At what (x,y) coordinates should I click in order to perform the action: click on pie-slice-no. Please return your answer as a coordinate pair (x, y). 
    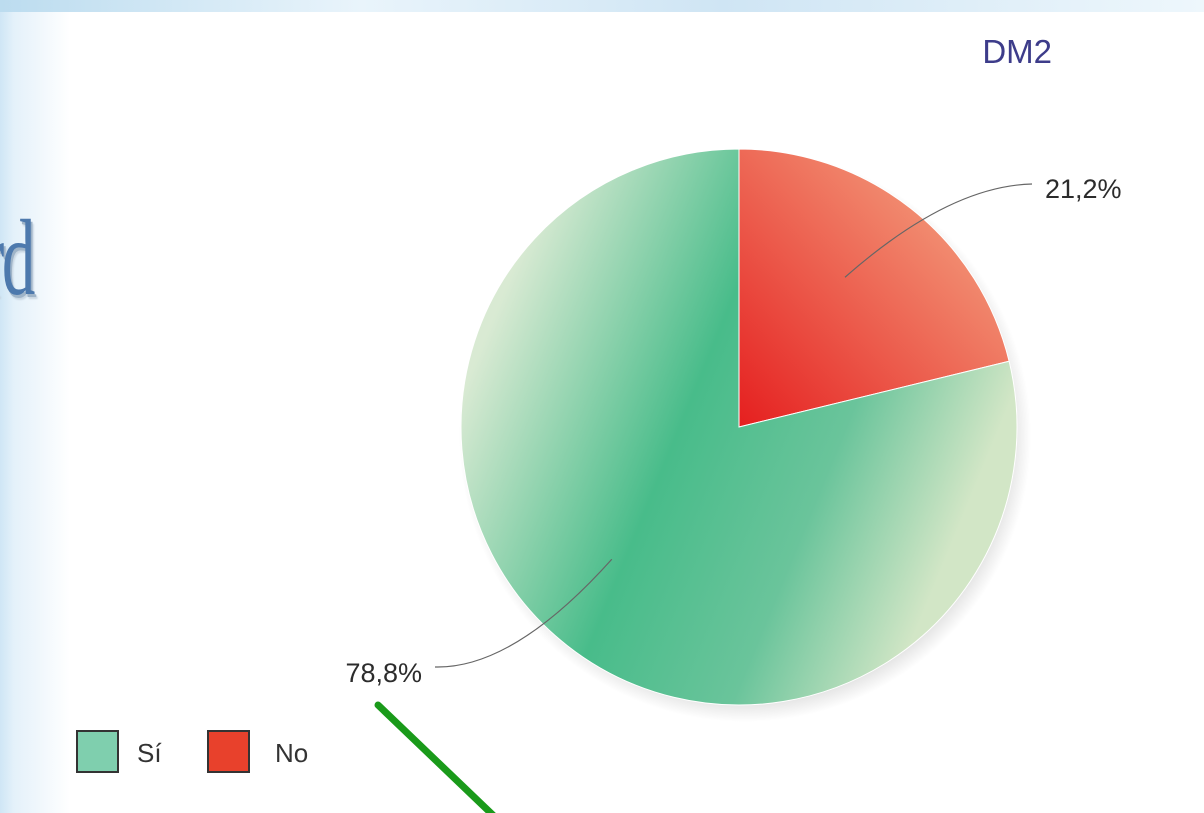
    Looking at the image, I should click on (874, 288).